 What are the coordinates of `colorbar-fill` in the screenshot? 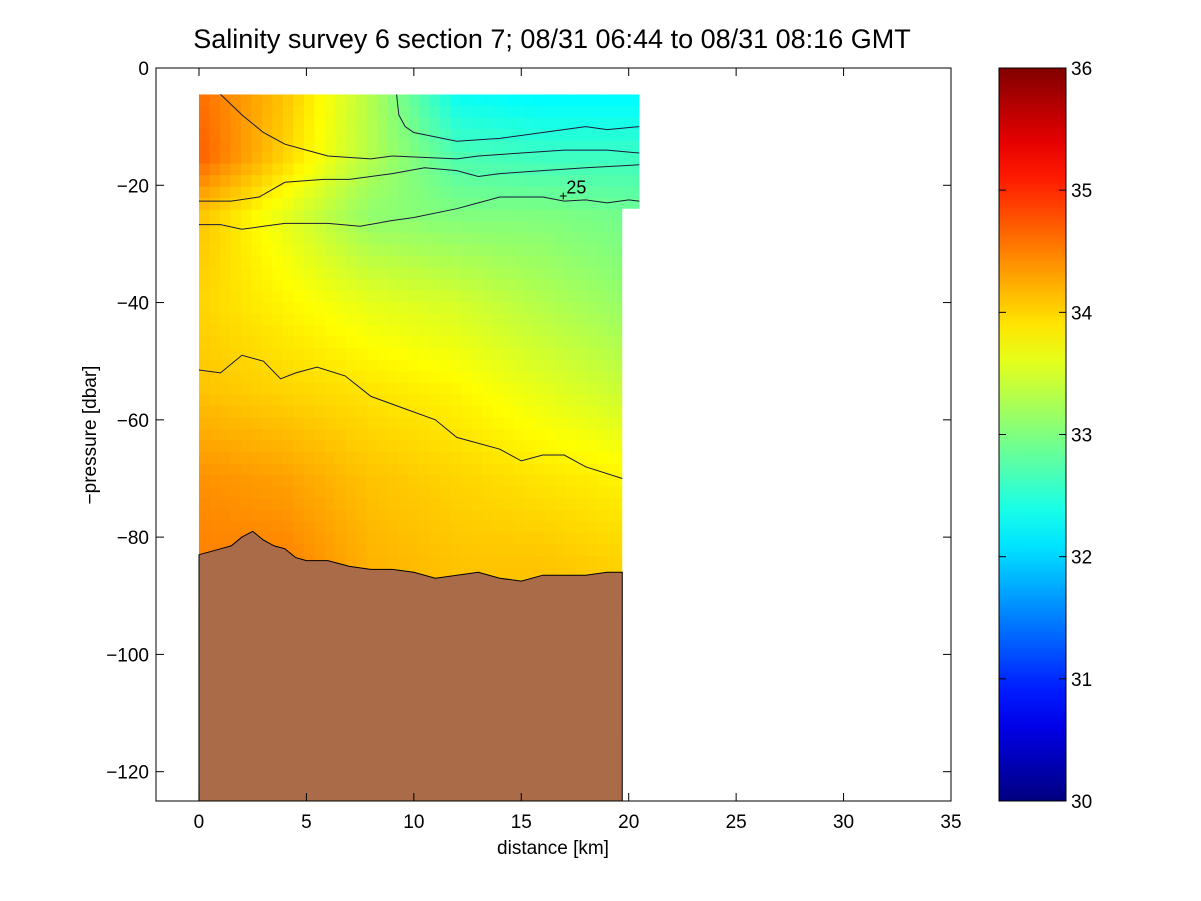 It's located at (1032, 434).